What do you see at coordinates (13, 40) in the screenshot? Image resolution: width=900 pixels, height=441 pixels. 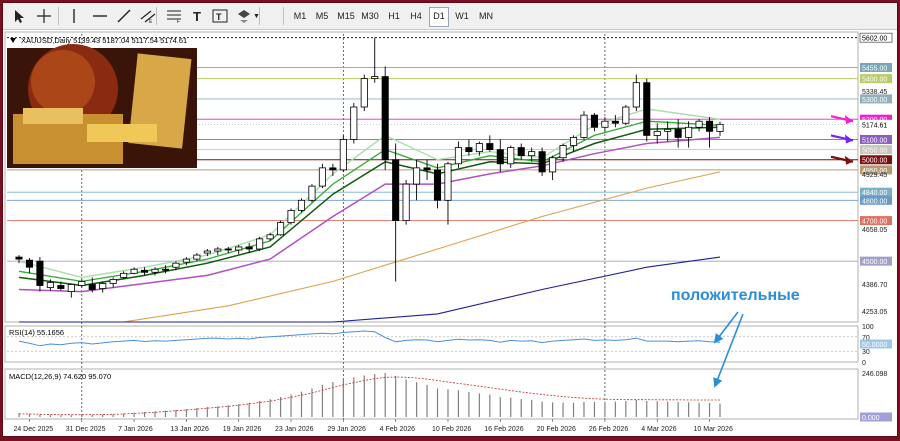 I see `collapse-triangle-icon` at bounding box center [13, 40].